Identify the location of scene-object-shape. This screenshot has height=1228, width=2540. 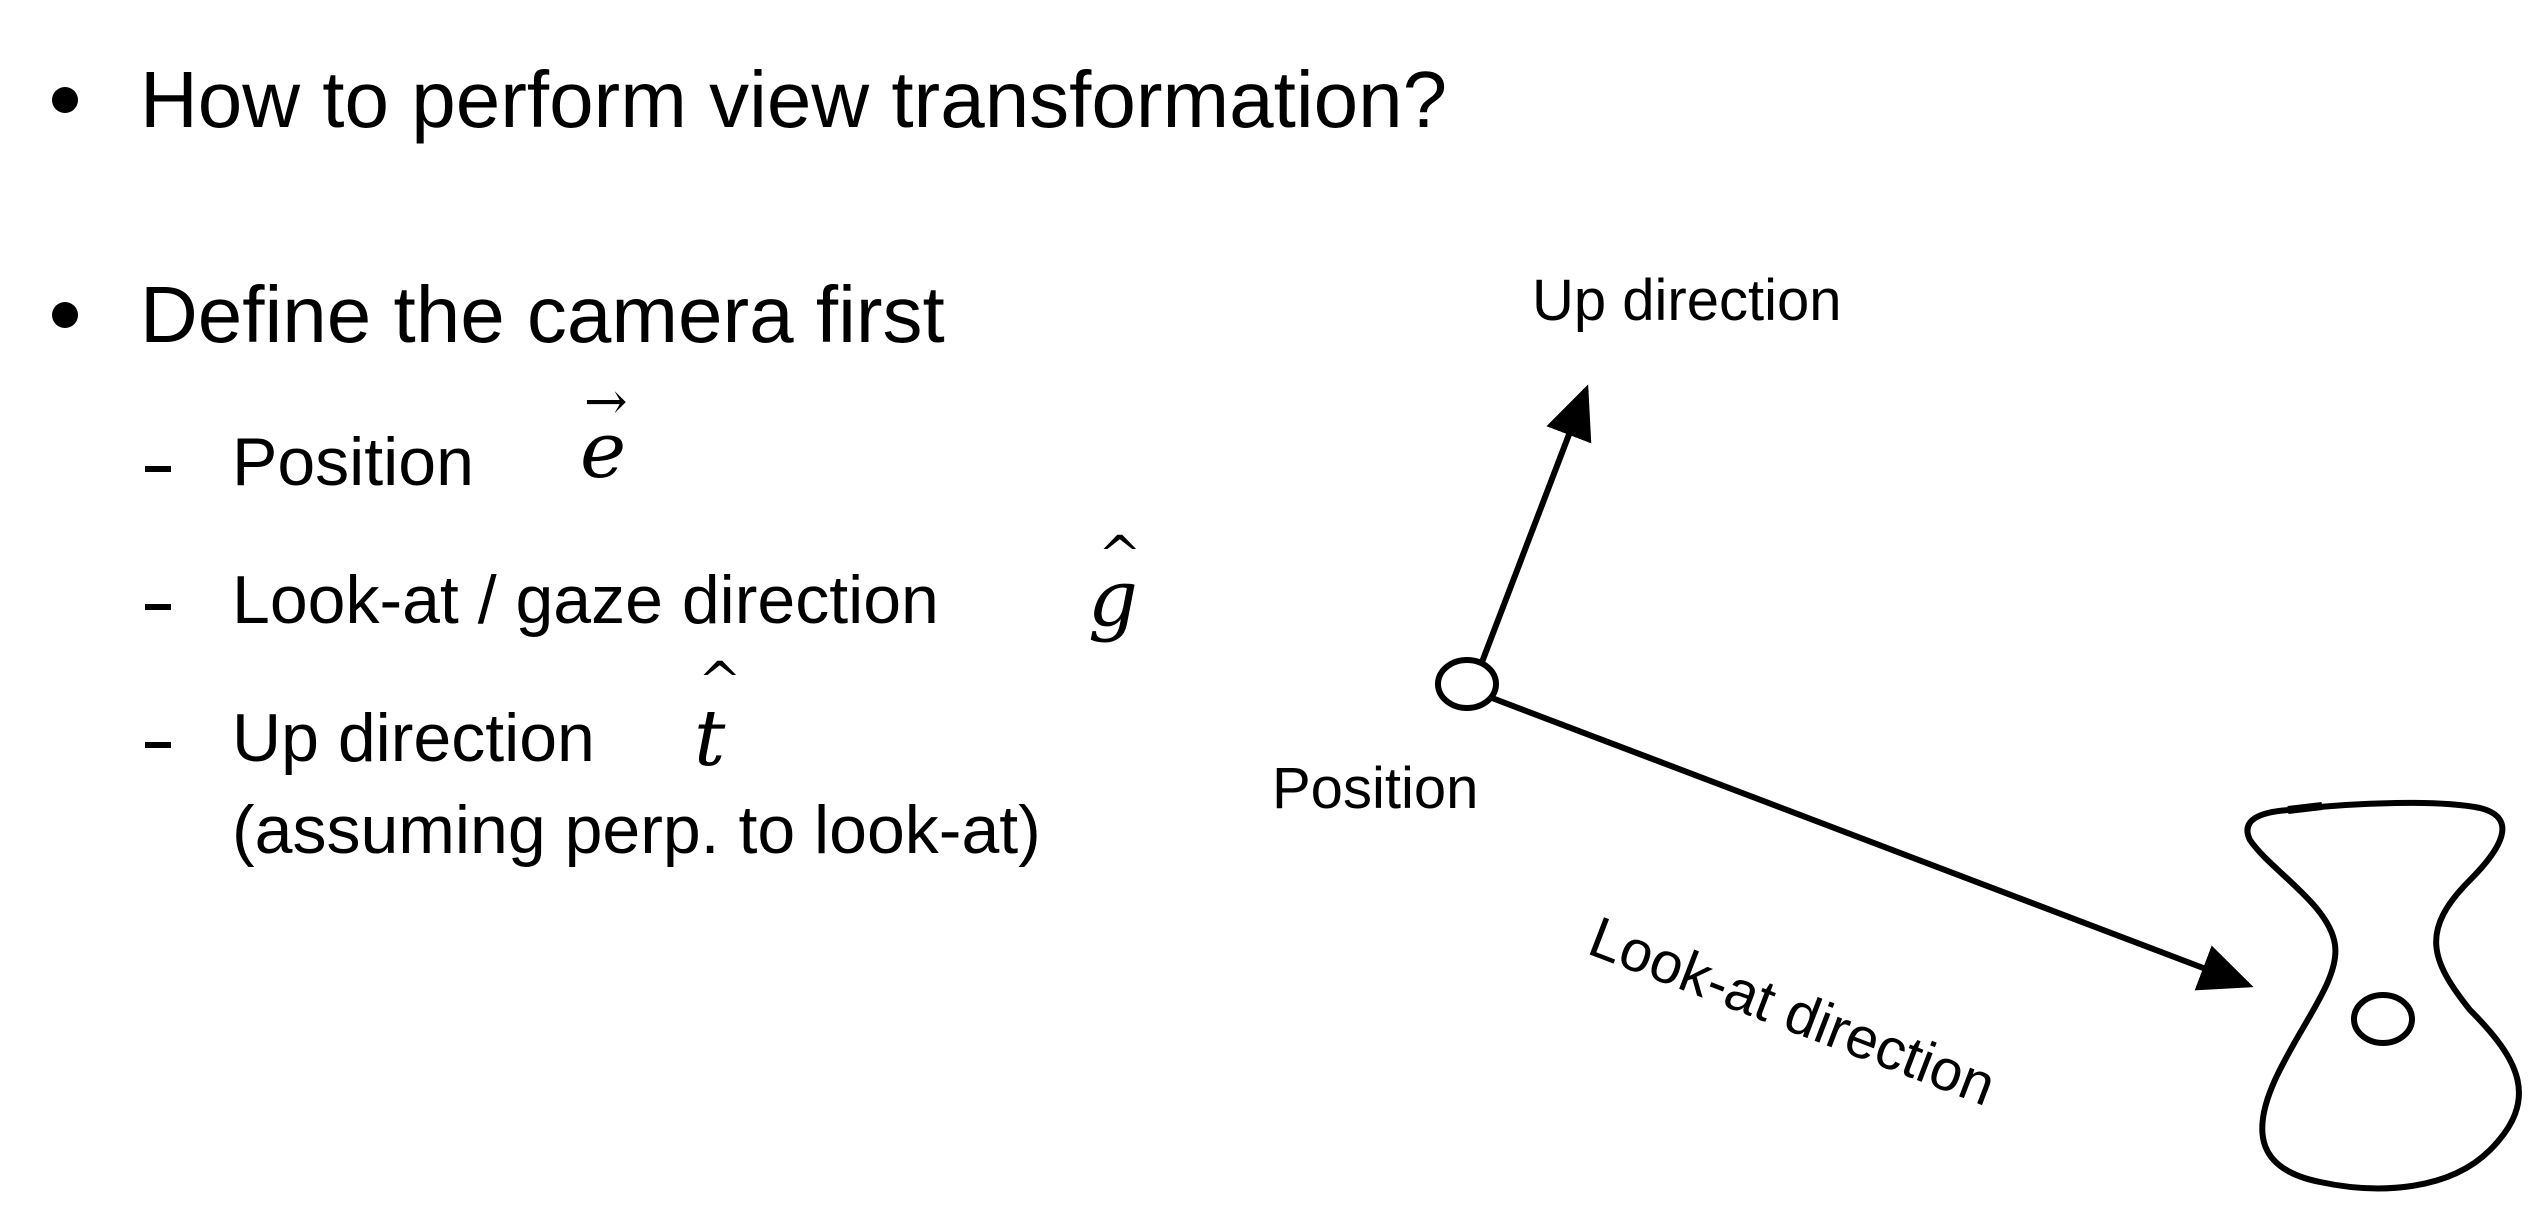
(2383, 995).